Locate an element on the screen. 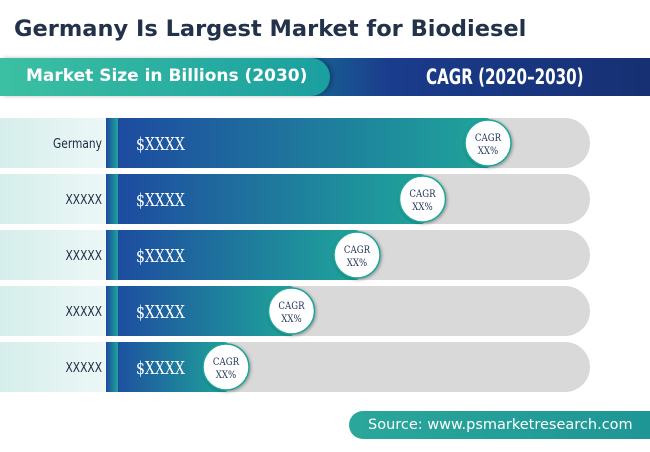  market-size-label: Market Size in Billions (2030) is located at coordinates (167, 76).